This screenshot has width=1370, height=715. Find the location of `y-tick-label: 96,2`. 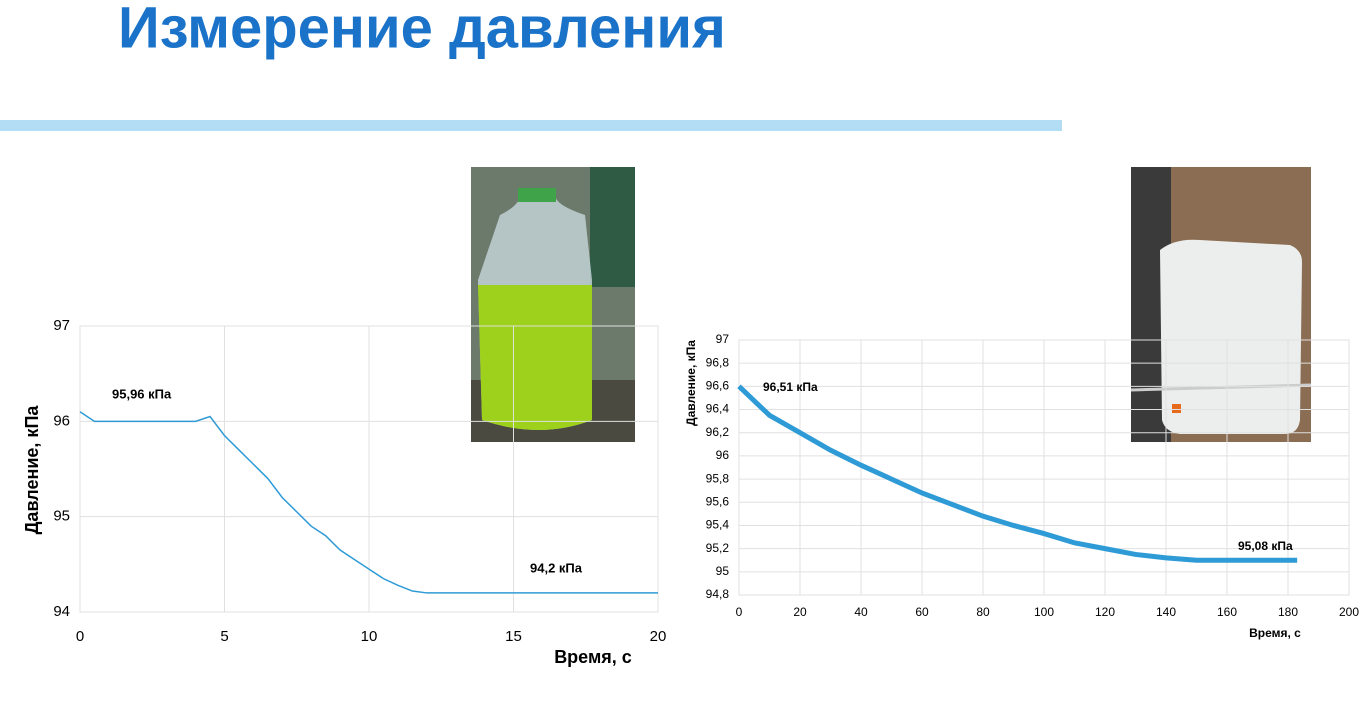

y-tick-label: 96,2 is located at coordinates (718, 432).